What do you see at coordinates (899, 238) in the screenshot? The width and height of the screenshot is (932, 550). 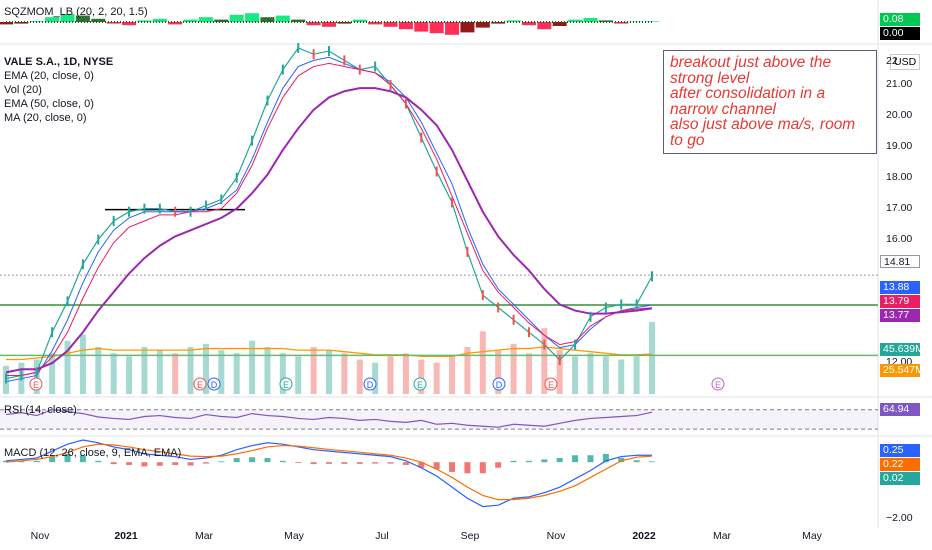 I see `price-tick: 16.00` at bounding box center [899, 238].